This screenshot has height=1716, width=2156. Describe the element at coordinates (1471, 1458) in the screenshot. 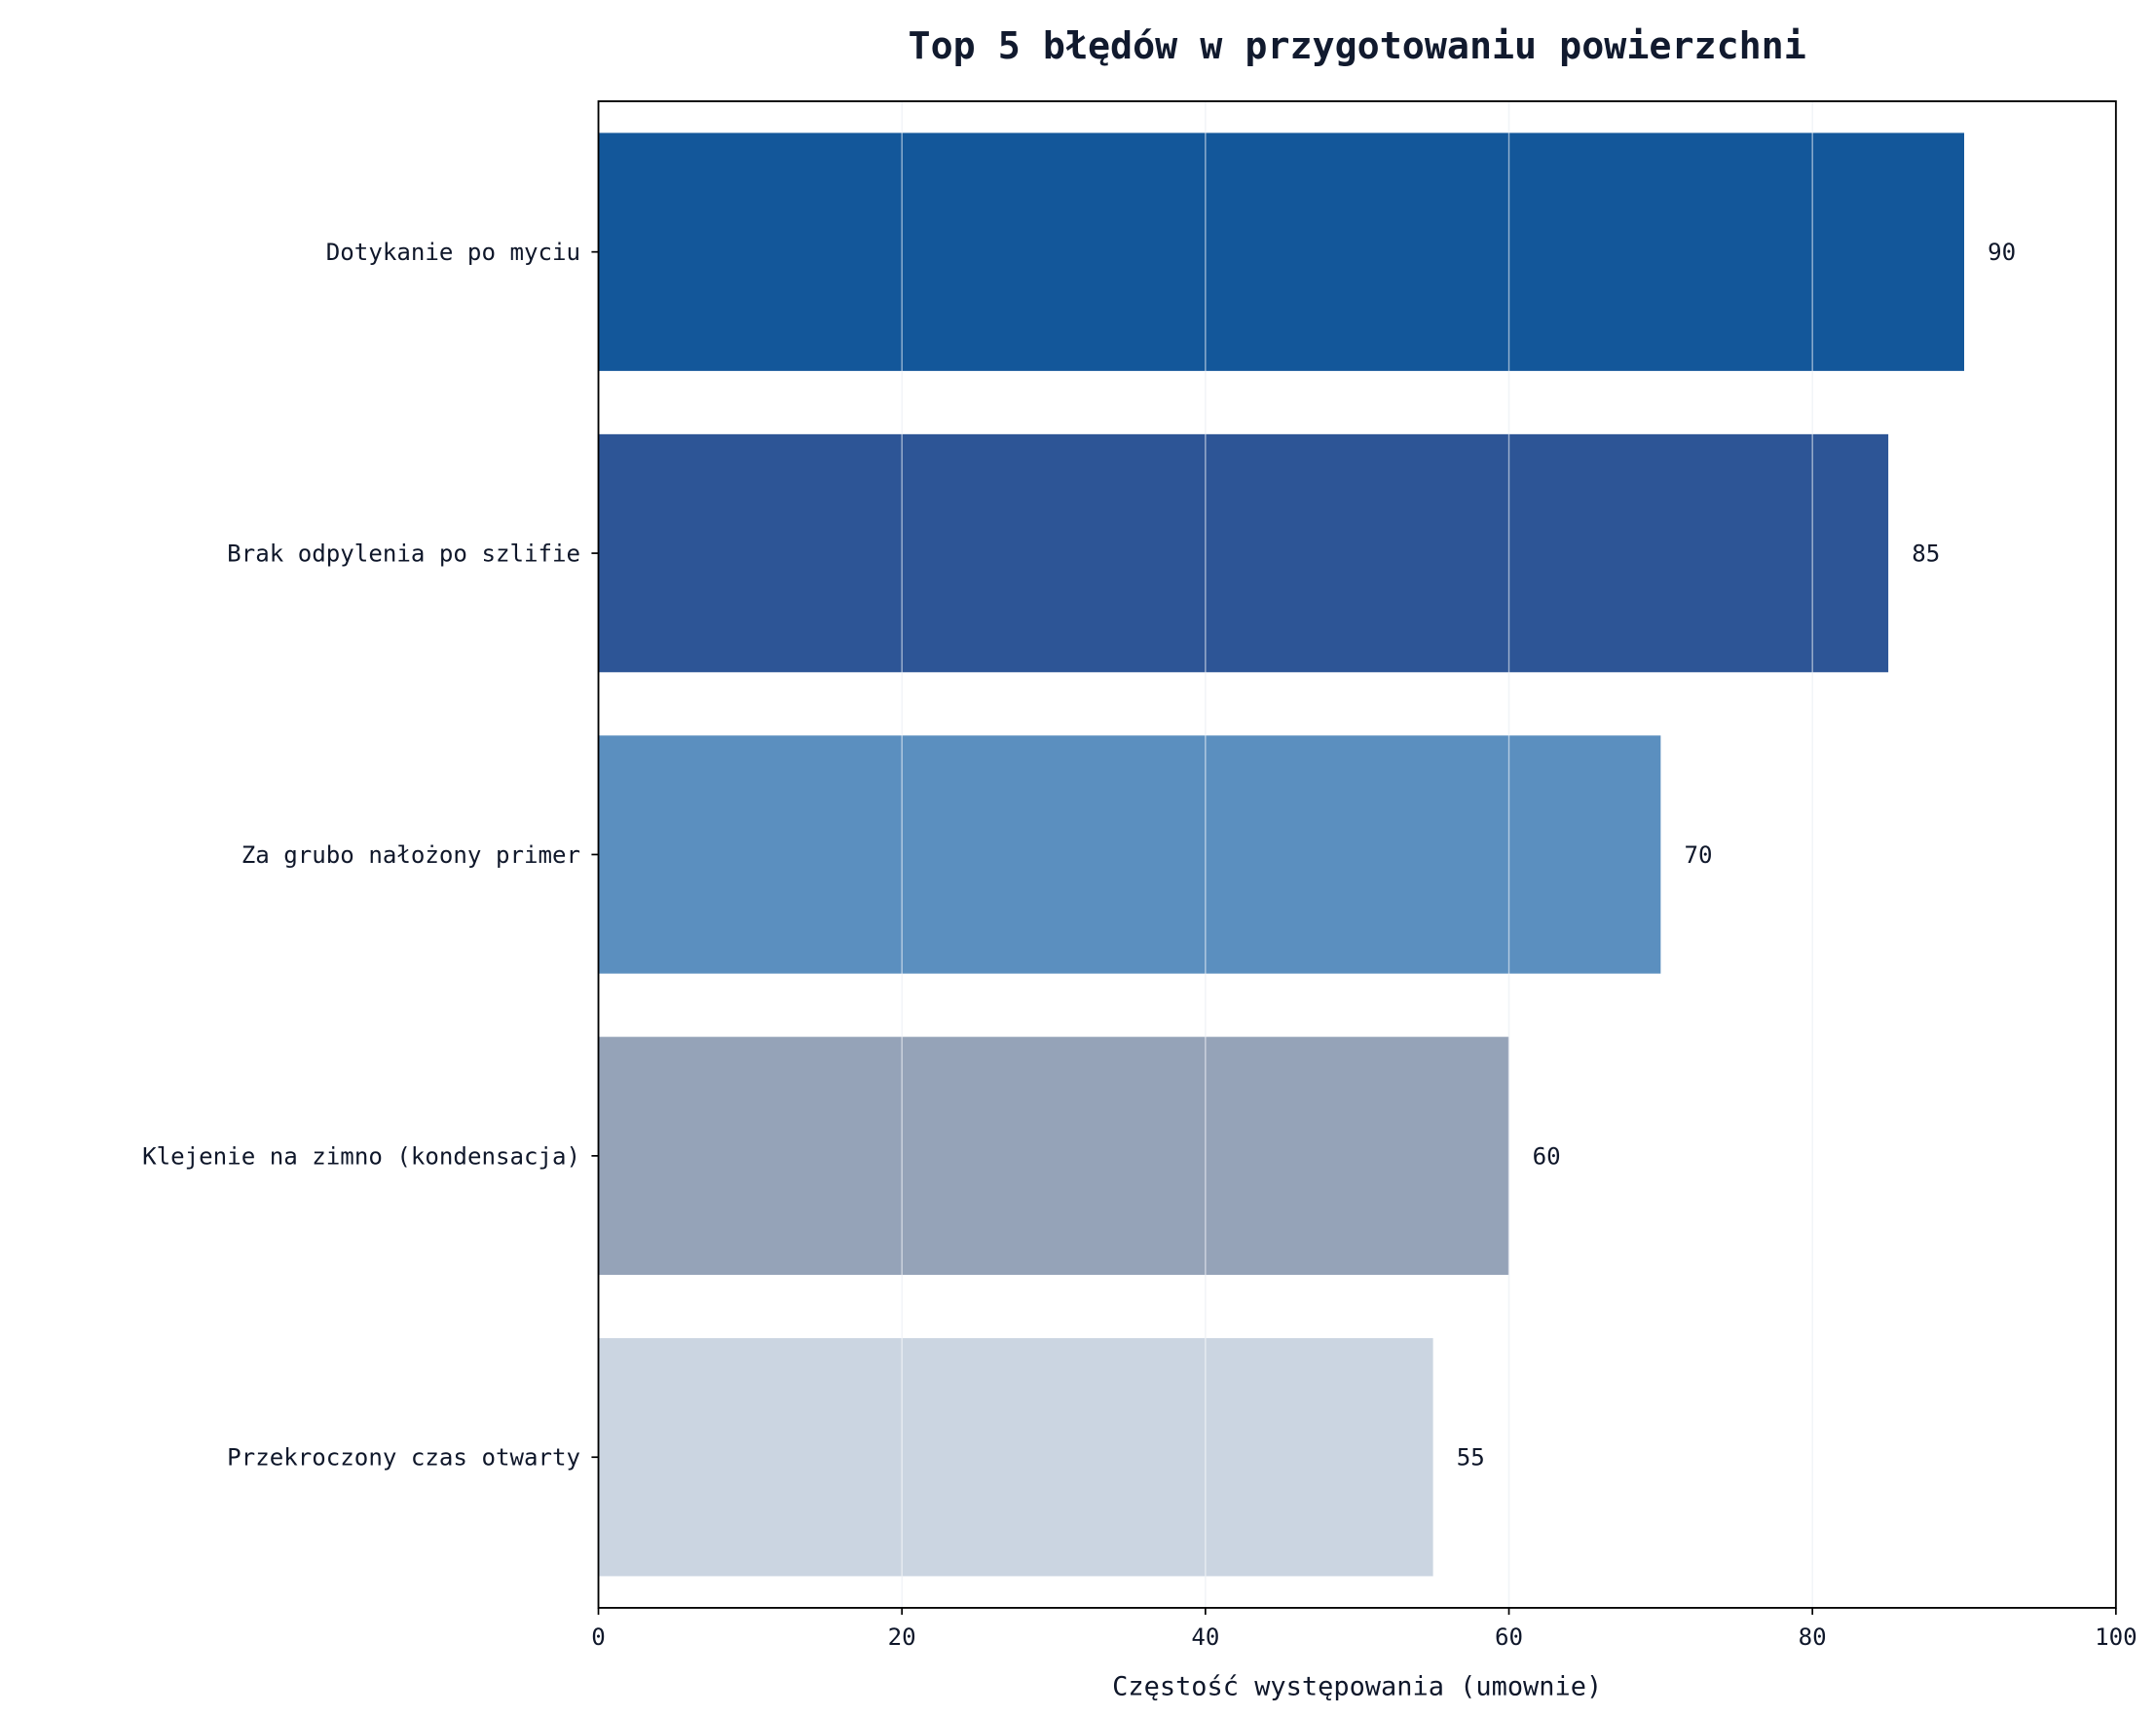

I see `data-label: 55` at that location.